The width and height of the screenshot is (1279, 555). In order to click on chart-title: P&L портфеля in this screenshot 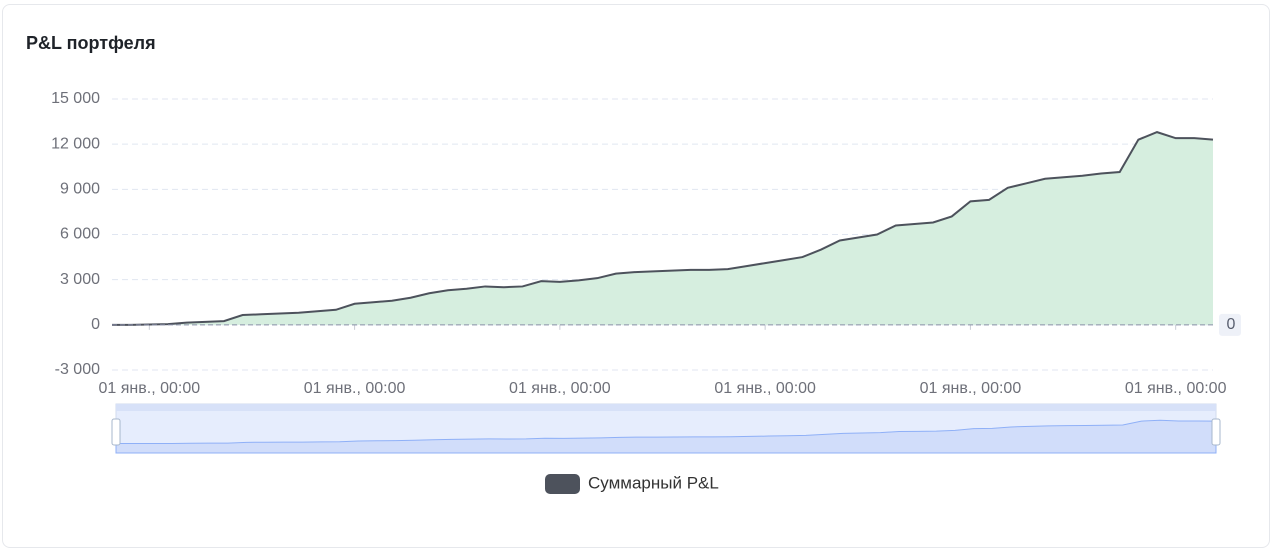, I will do `click(91, 43)`.